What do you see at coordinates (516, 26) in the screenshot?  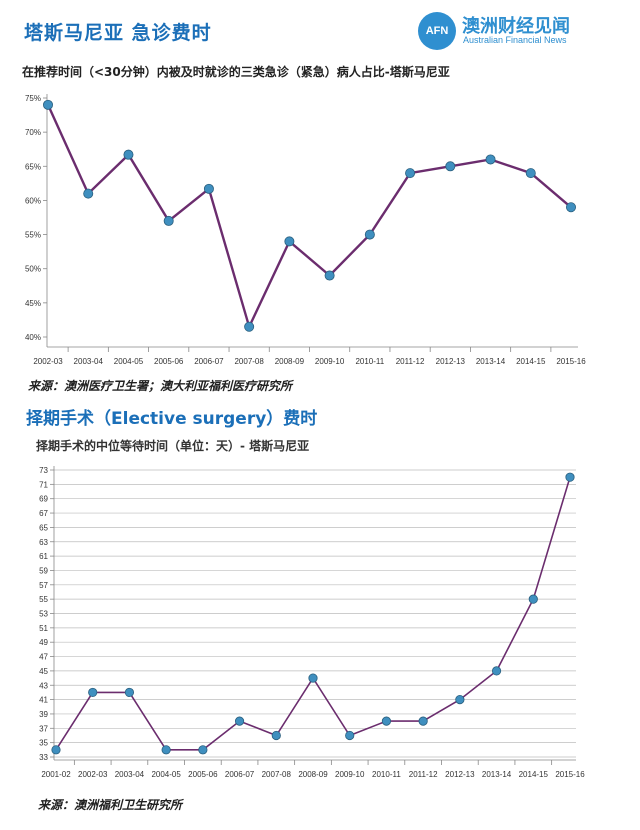 I see `logo-chinese-name: 澳洲财经见闻` at bounding box center [516, 26].